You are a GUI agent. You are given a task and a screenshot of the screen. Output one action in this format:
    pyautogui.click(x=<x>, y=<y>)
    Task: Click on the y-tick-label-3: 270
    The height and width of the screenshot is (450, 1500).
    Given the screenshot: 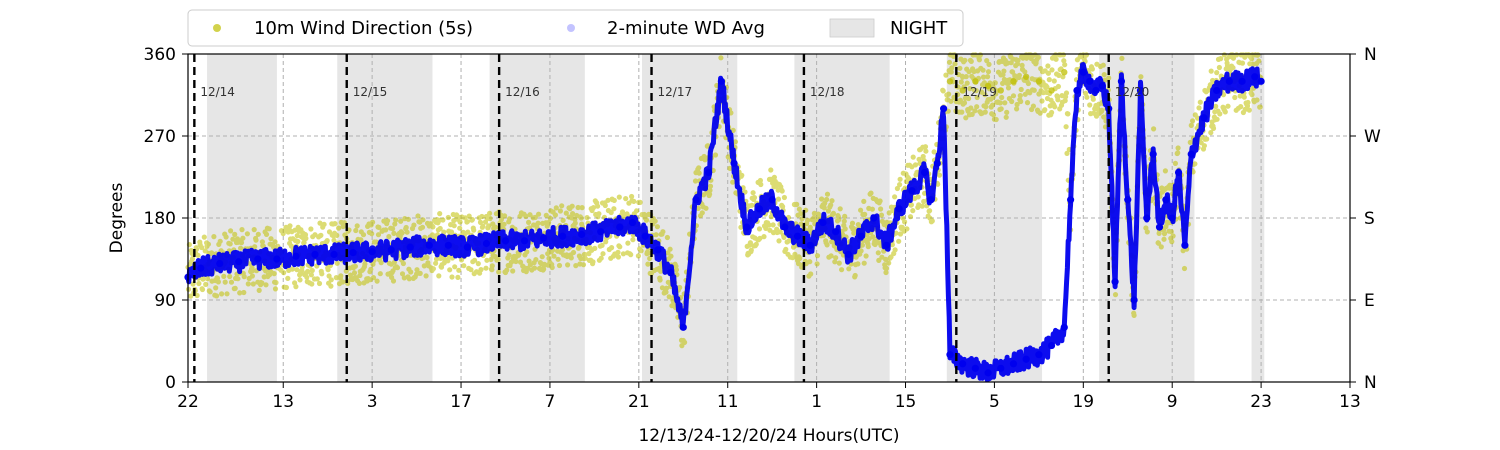 What is the action you would take?
    pyautogui.click(x=160, y=137)
    